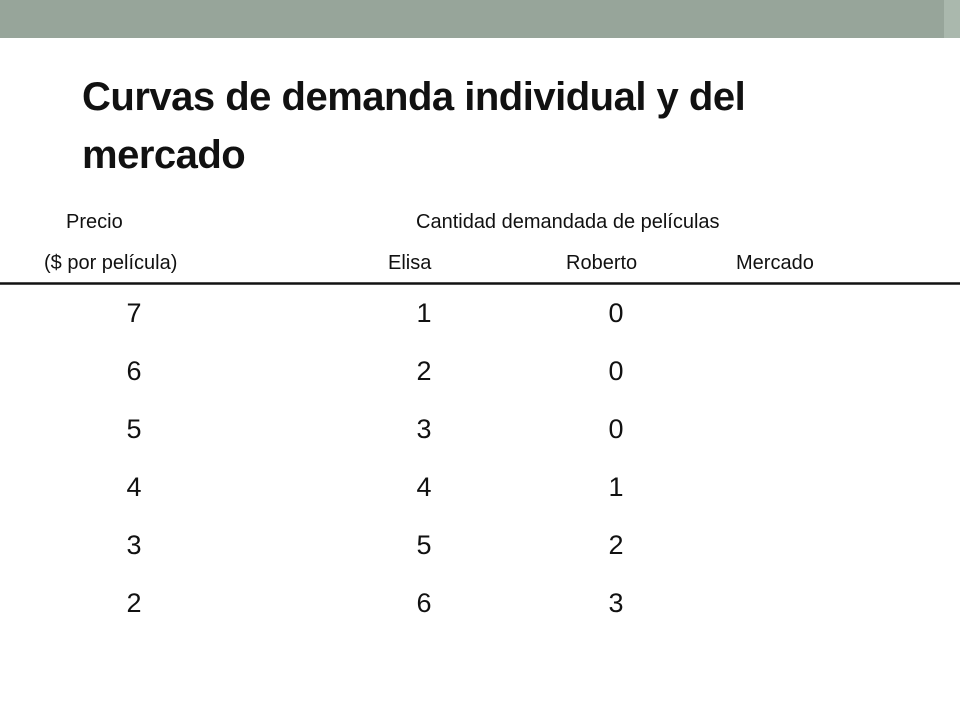 The height and width of the screenshot is (720, 960). Describe the element at coordinates (134, 313) in the screenshot. I see `cell-precio: 7` at that location.